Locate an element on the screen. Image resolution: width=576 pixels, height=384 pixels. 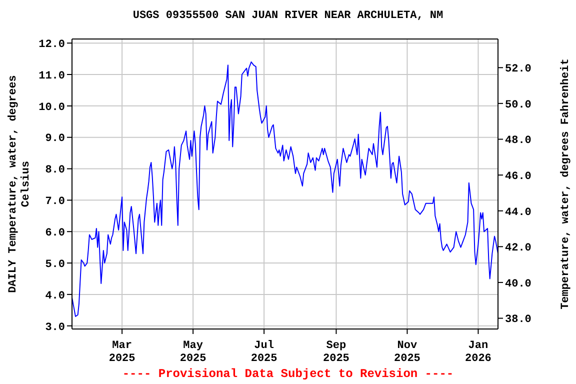
y-tick-label: 9.0 is located at coordinates (55, 139).